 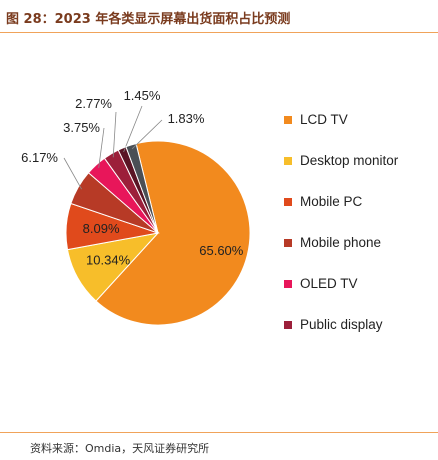 What do you see at coordinates (219, 32) in the screenshot?
I see `header-divider` at bounding box center [219, 32].